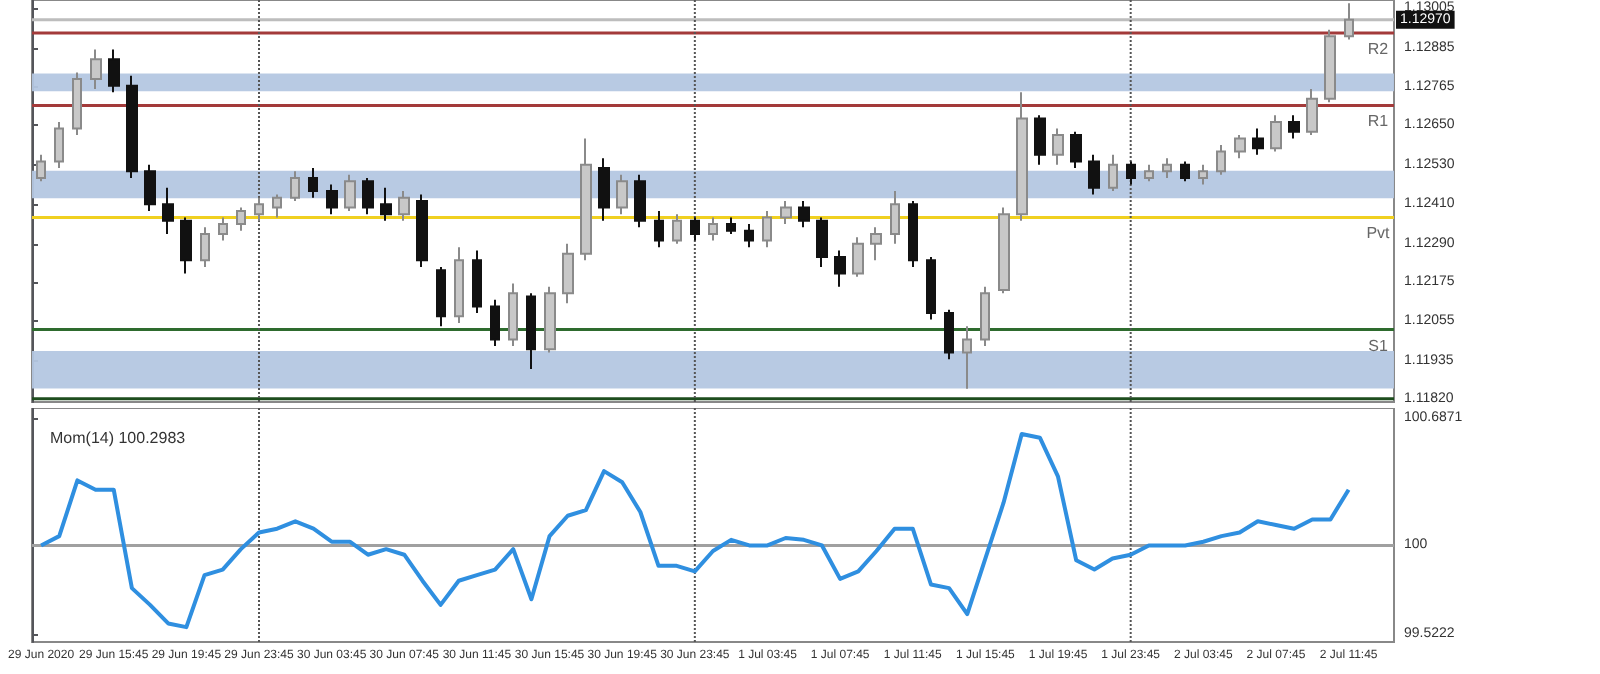  Describe the element at coordinates (1378, 48) in the screenshot. I see `ref-line-label: R2` at that location.